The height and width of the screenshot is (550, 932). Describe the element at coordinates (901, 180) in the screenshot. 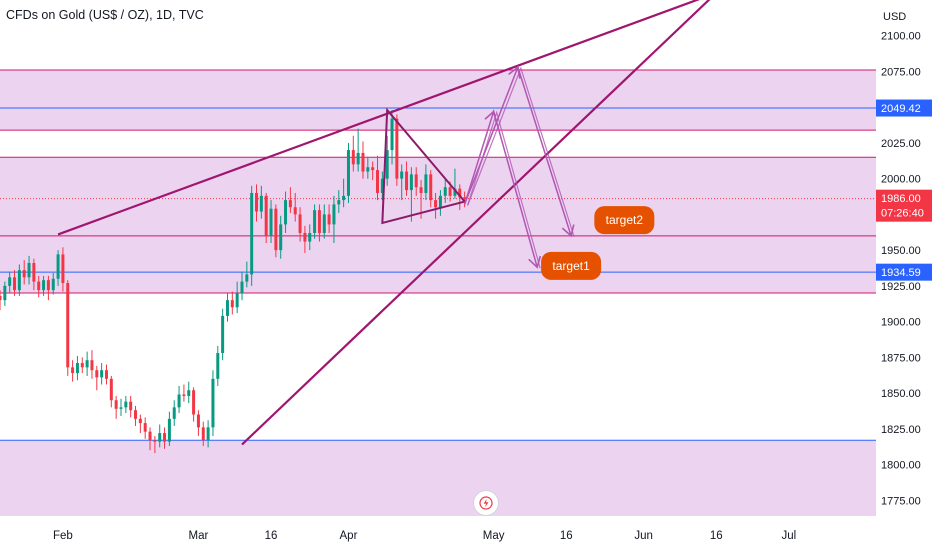

I see `y-tick-label: 2000.00` at that location.